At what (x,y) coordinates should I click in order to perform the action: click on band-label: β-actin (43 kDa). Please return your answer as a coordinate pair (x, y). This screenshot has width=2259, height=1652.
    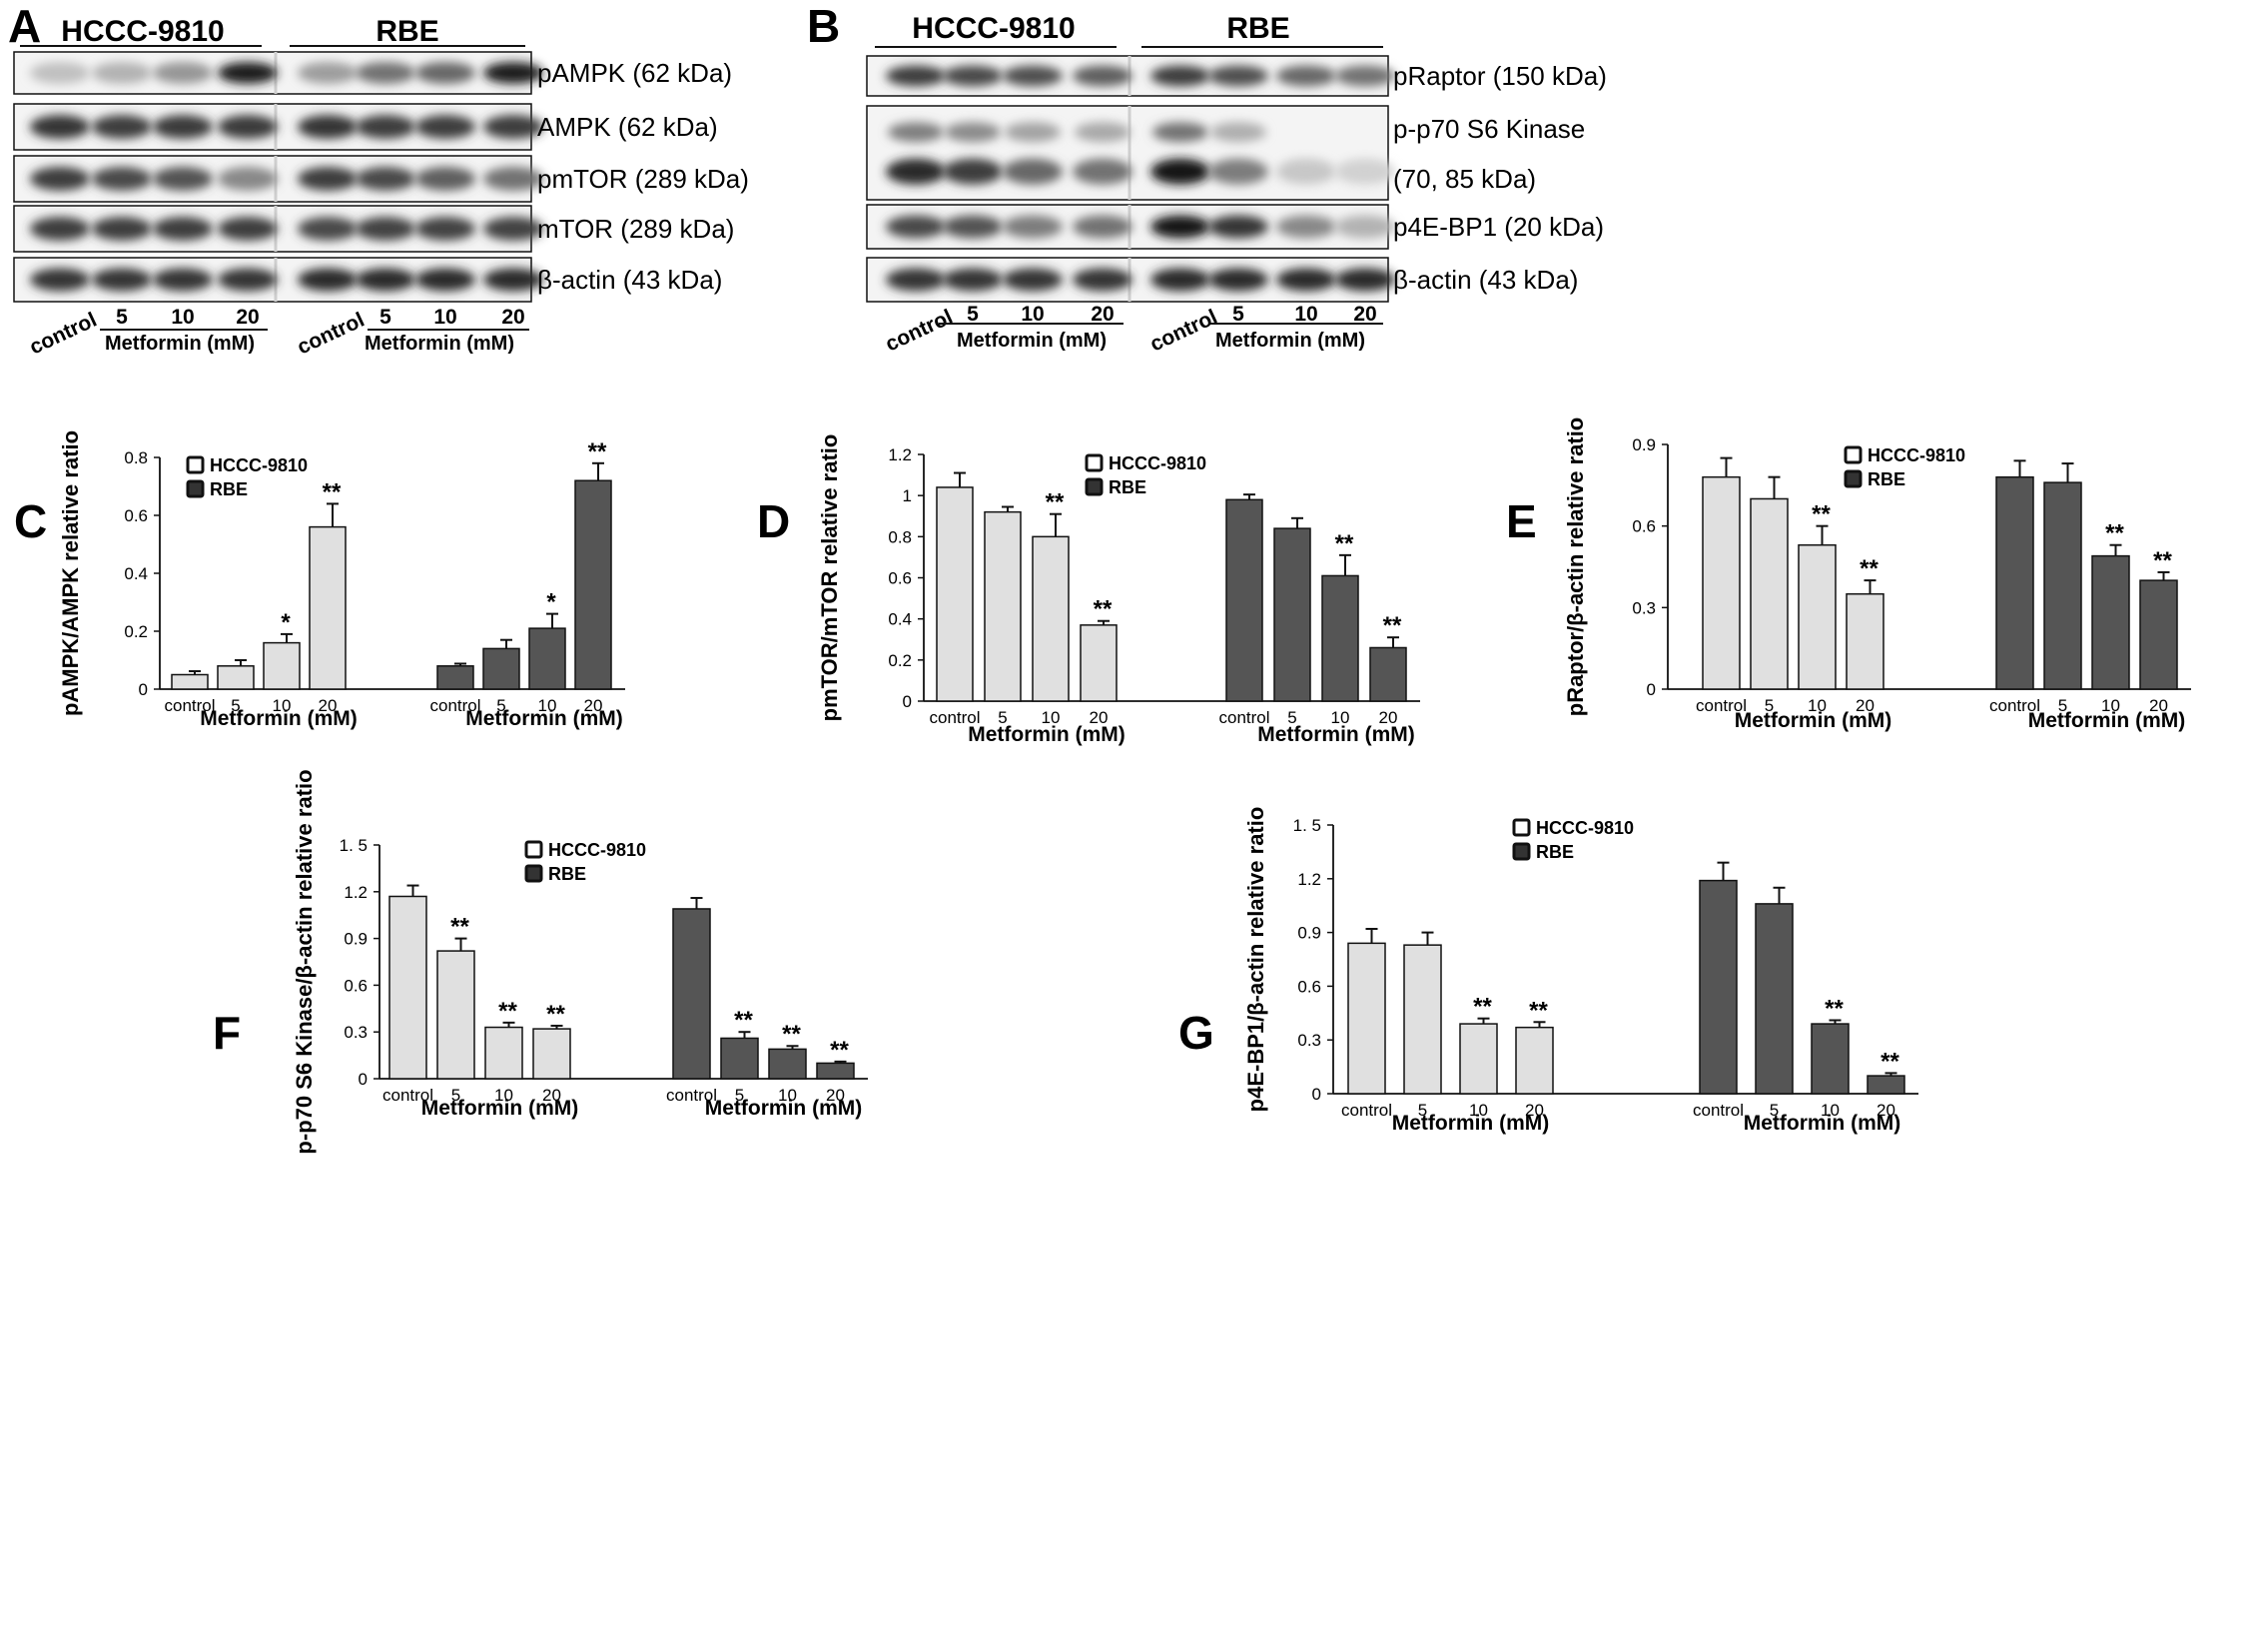
    Looking at the image, I should click on (629, 280).